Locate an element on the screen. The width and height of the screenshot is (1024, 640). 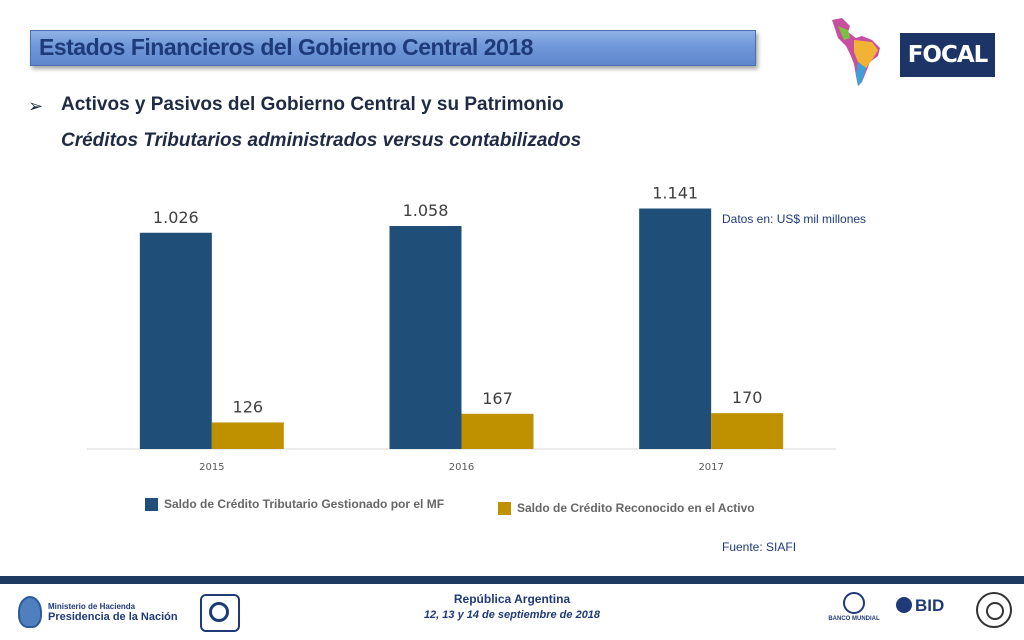
source-note: Fuente: SIAFI is located at coordinates (759, 547).